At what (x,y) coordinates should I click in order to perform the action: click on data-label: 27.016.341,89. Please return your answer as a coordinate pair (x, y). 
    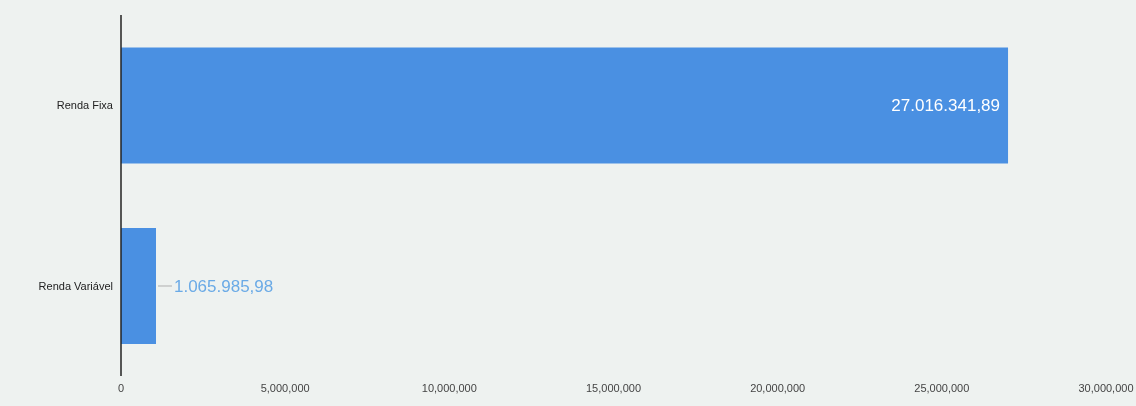
    Looking at the image, I should click on (946, 106).